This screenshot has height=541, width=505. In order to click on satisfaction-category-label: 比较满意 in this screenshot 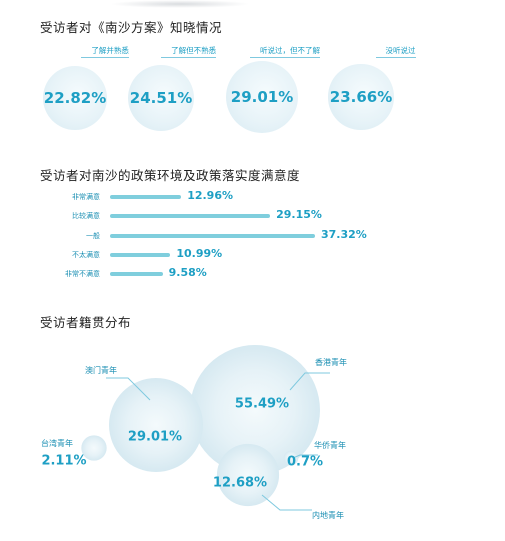, I will do `click(86, 216)`.